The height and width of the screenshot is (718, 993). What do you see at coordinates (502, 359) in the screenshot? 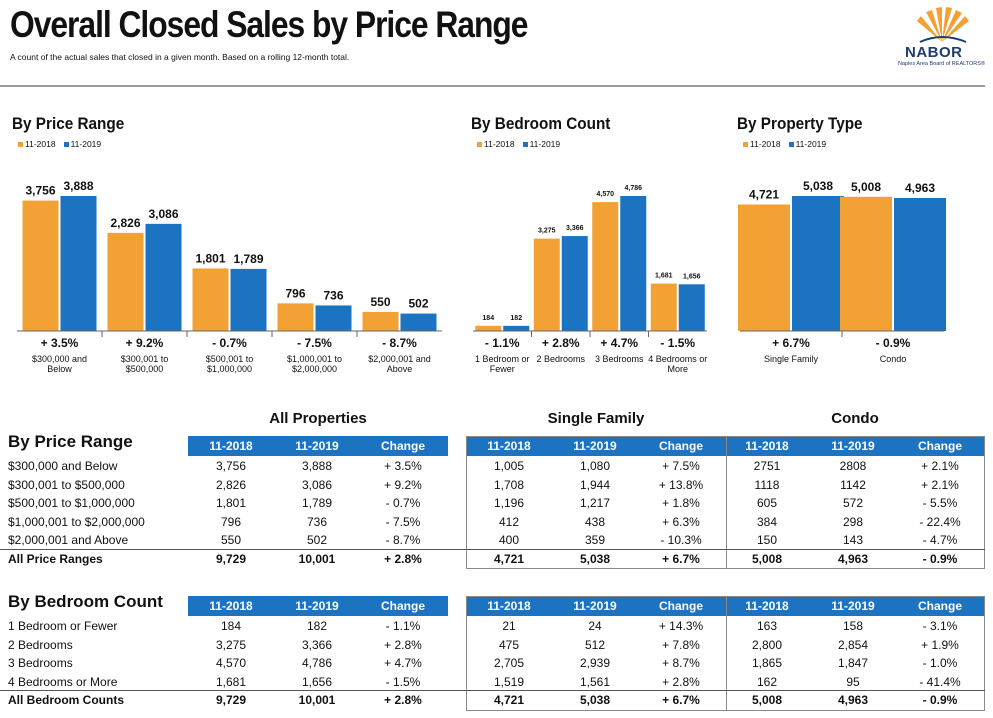
I see `category-label: 1 Bedroom or` at bounding box center [502, 359].